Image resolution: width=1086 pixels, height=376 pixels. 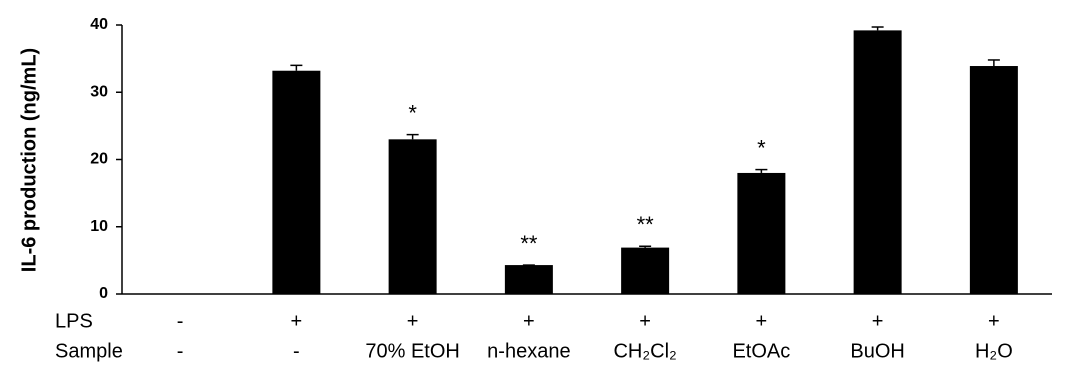 I want to click on x-tick-label: BuOH, so click(x=877, y=351).